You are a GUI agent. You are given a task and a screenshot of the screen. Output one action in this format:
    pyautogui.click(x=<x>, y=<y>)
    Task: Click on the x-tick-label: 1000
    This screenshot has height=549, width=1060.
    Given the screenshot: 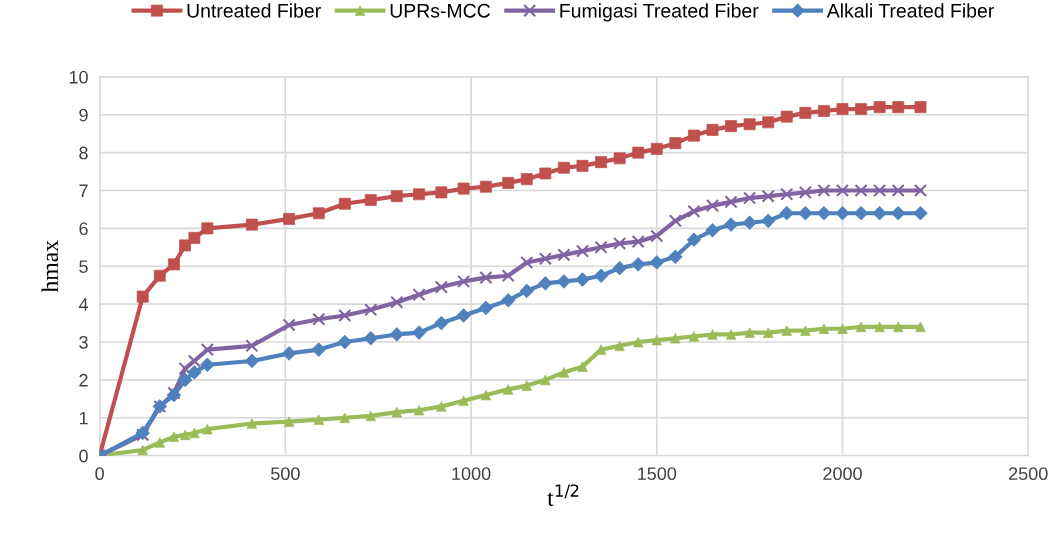 What is the action you would take?
    pyautogui.click(x=471, y=474)
    